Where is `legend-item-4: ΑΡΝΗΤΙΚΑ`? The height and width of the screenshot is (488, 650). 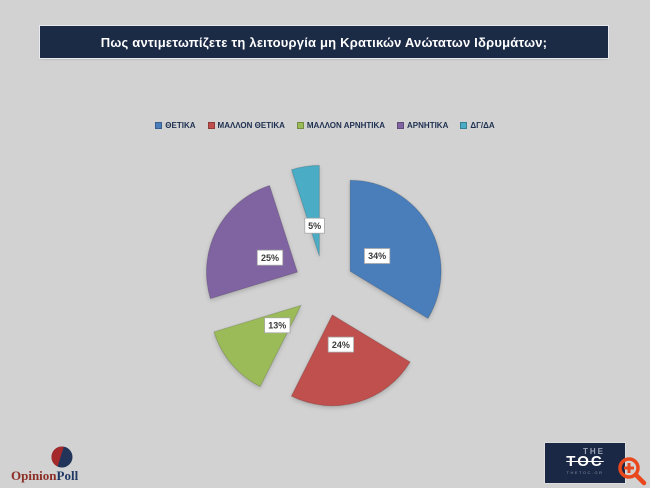 legend-item-4: ΑΡΝΗΤΙΚΑ is located at coordinates (422, 125).